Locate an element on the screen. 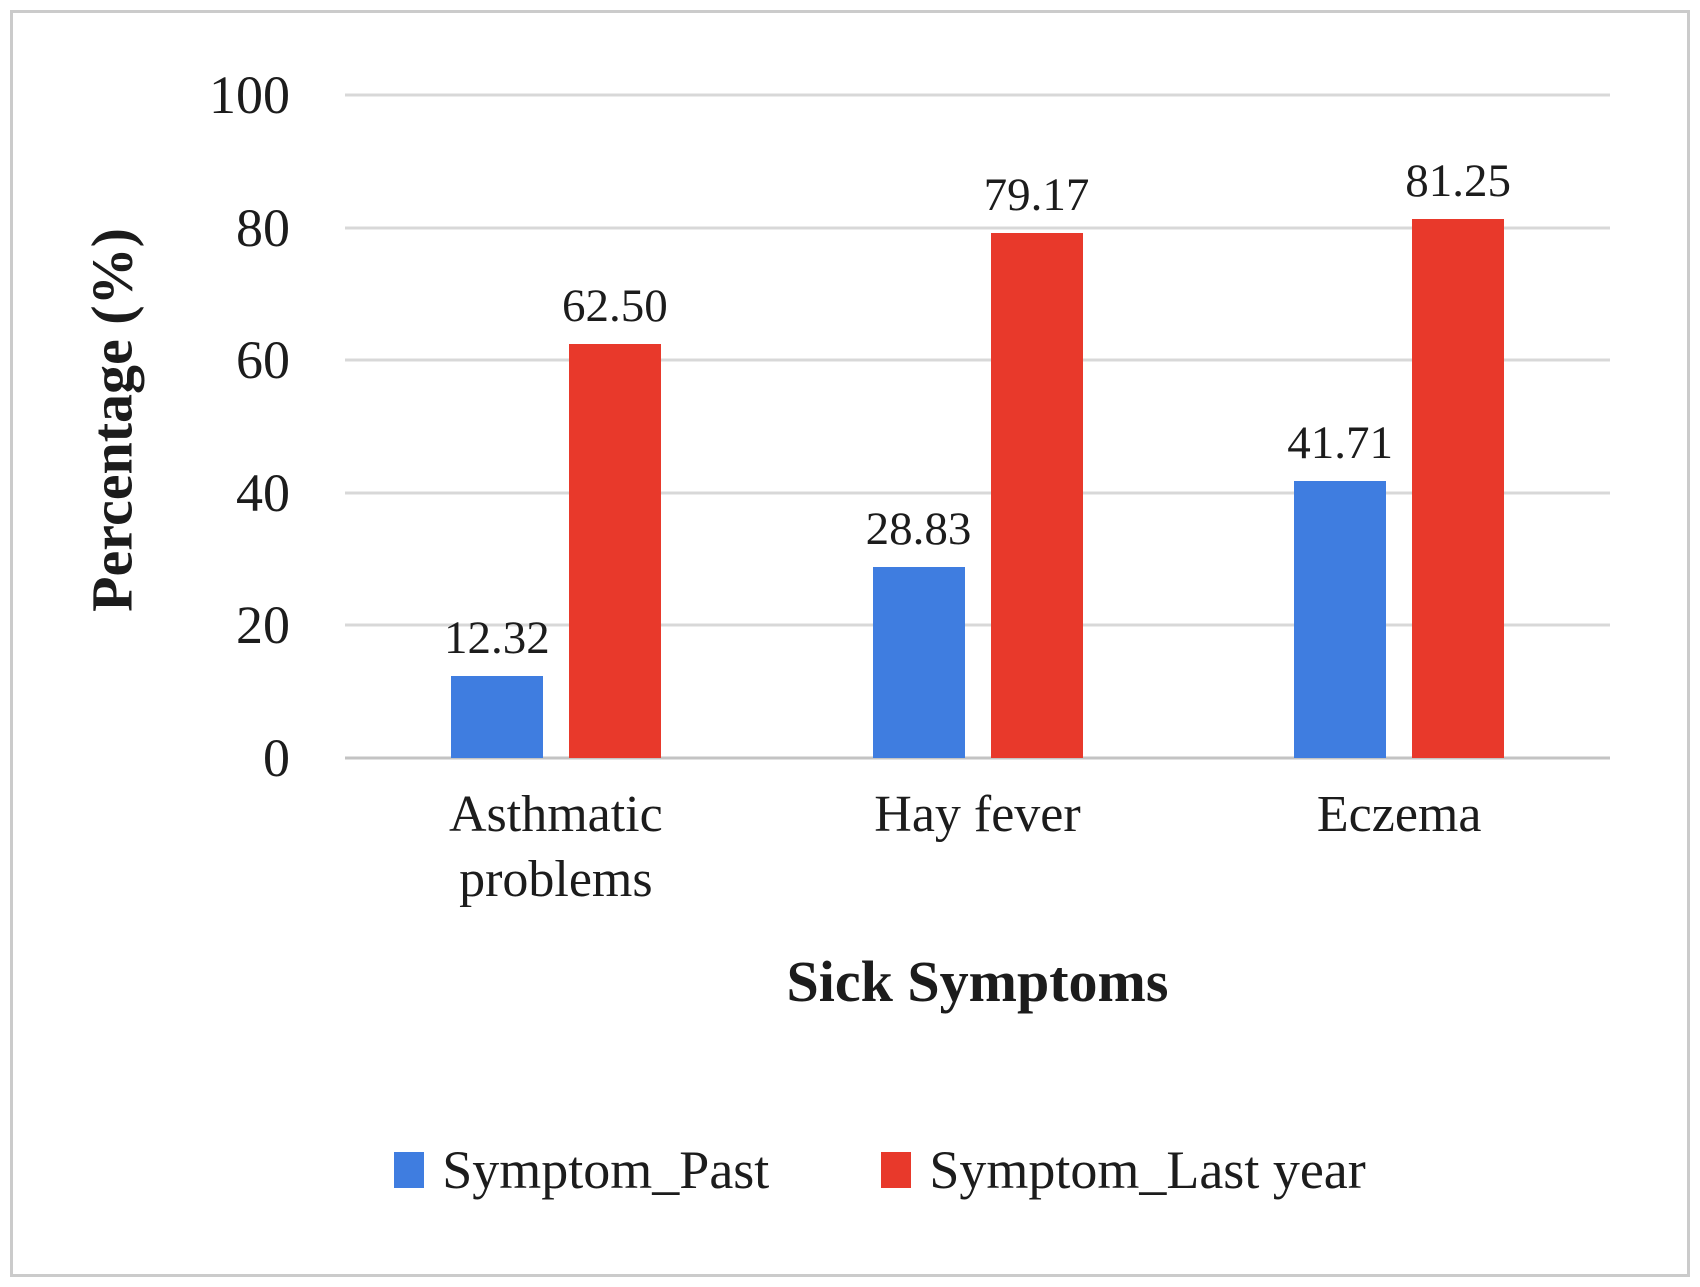 Image resolution: width=1700 pixels, height=1287 pixels. bar-value-label: 79.17 is located at coordinates (1036, 195).